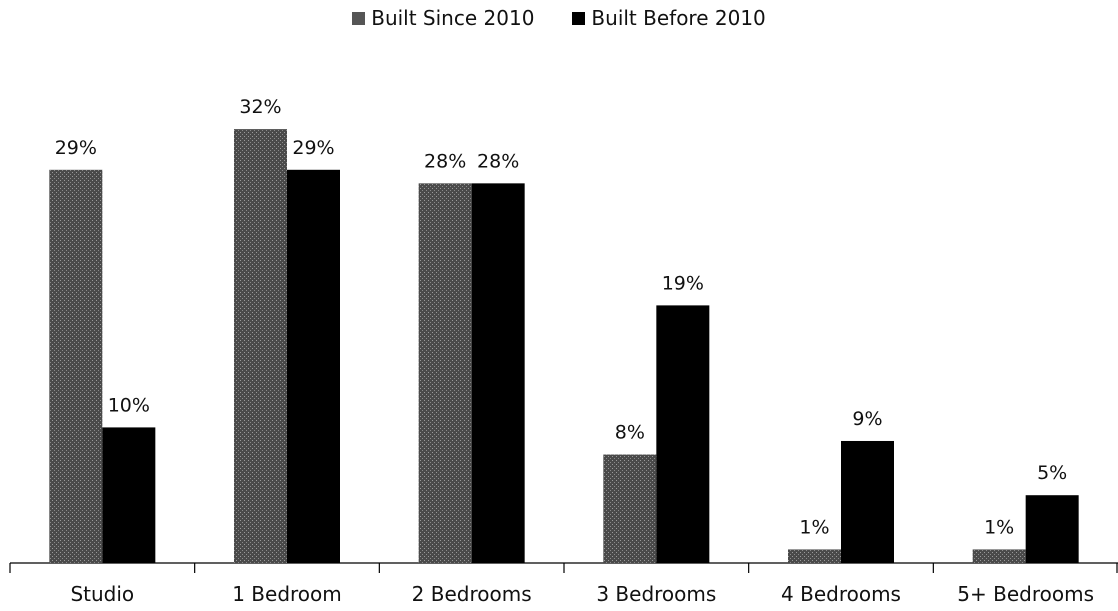 The width and height of the screenshot is (1118, 611). Describe the element at coordinates (472, 594) in the screenshot. I see `x-tick-label: 2 Bedrooms` at that location.